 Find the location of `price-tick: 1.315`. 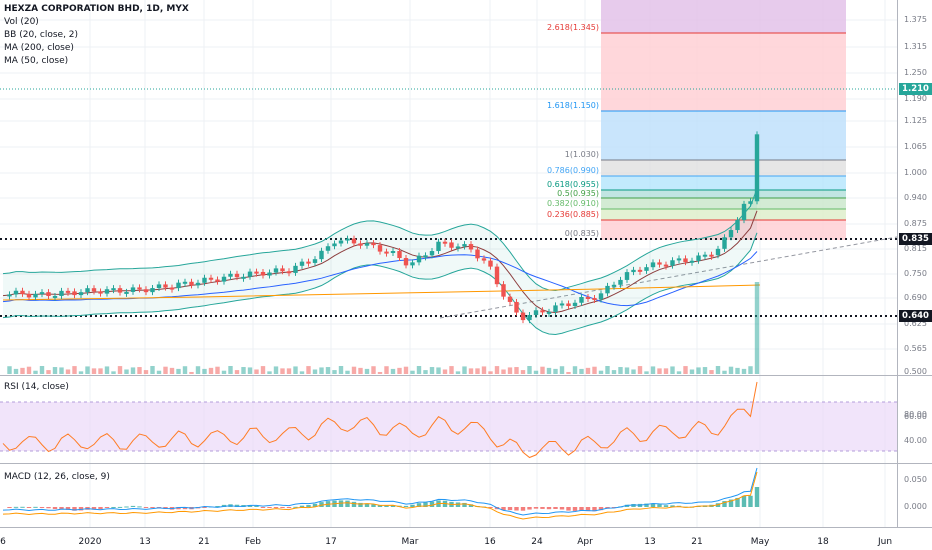

price-tick: 1.315 is located at coordinates (915, 46).